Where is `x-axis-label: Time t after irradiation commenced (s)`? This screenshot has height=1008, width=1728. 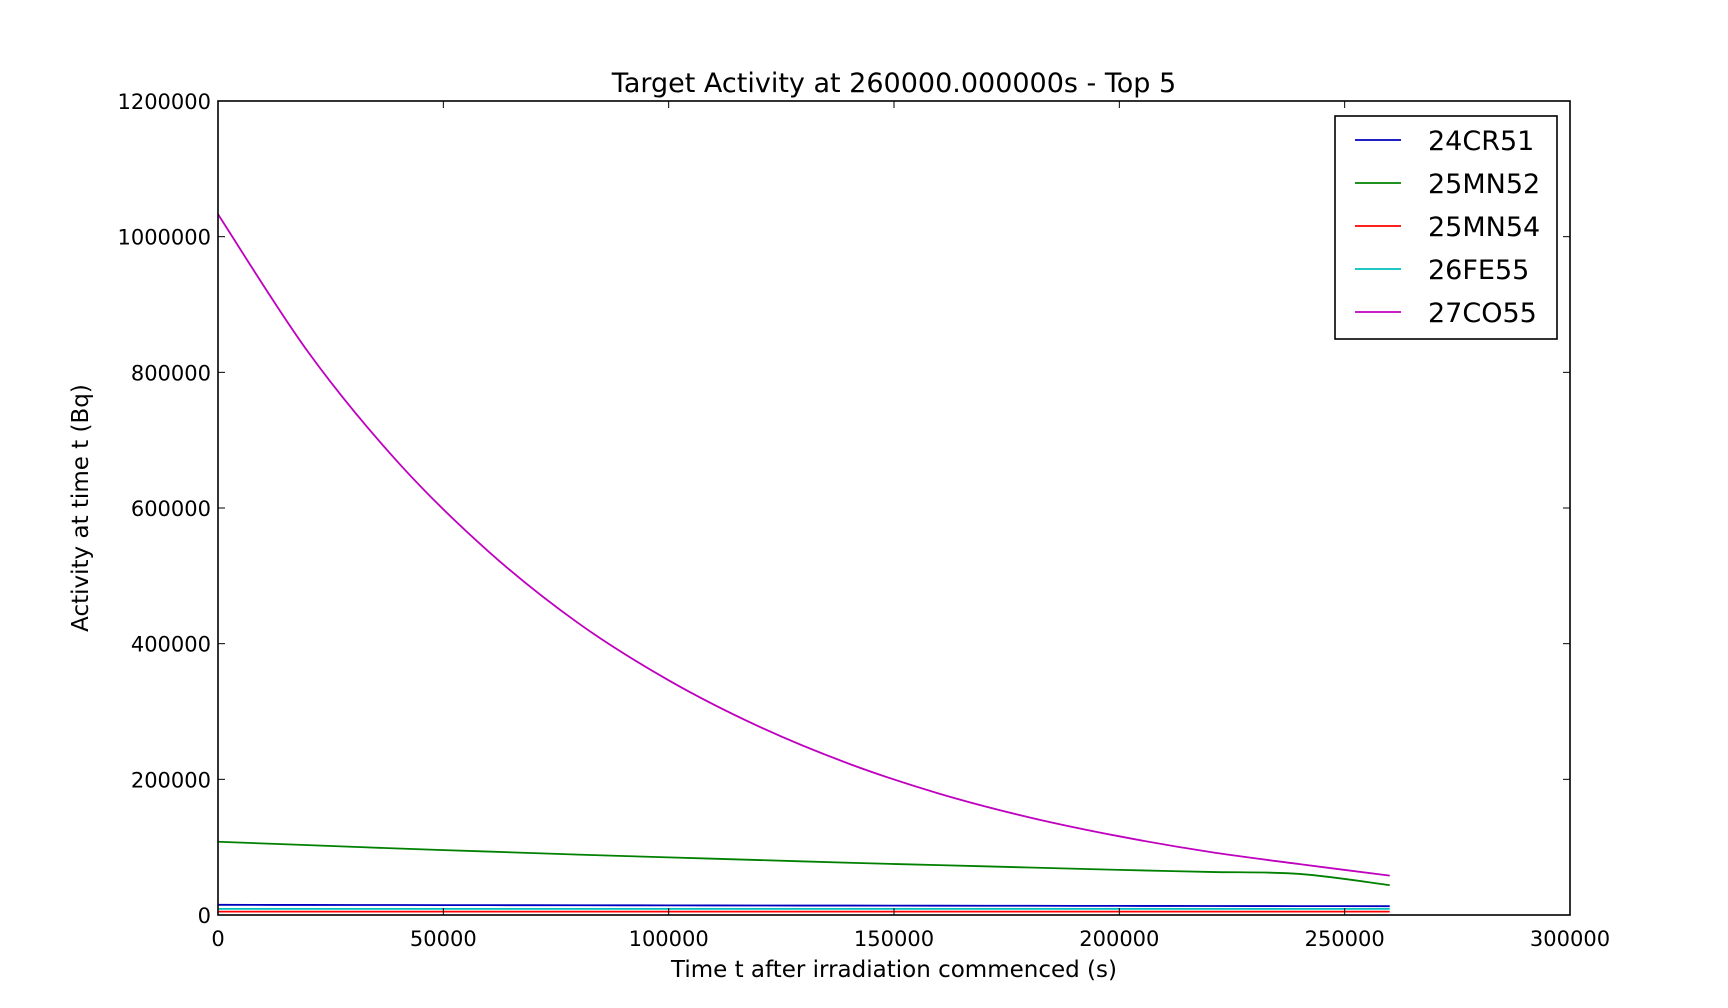
x-axis-label: Time t after irradiation commenced (s) is located at coordinates (893, 970).